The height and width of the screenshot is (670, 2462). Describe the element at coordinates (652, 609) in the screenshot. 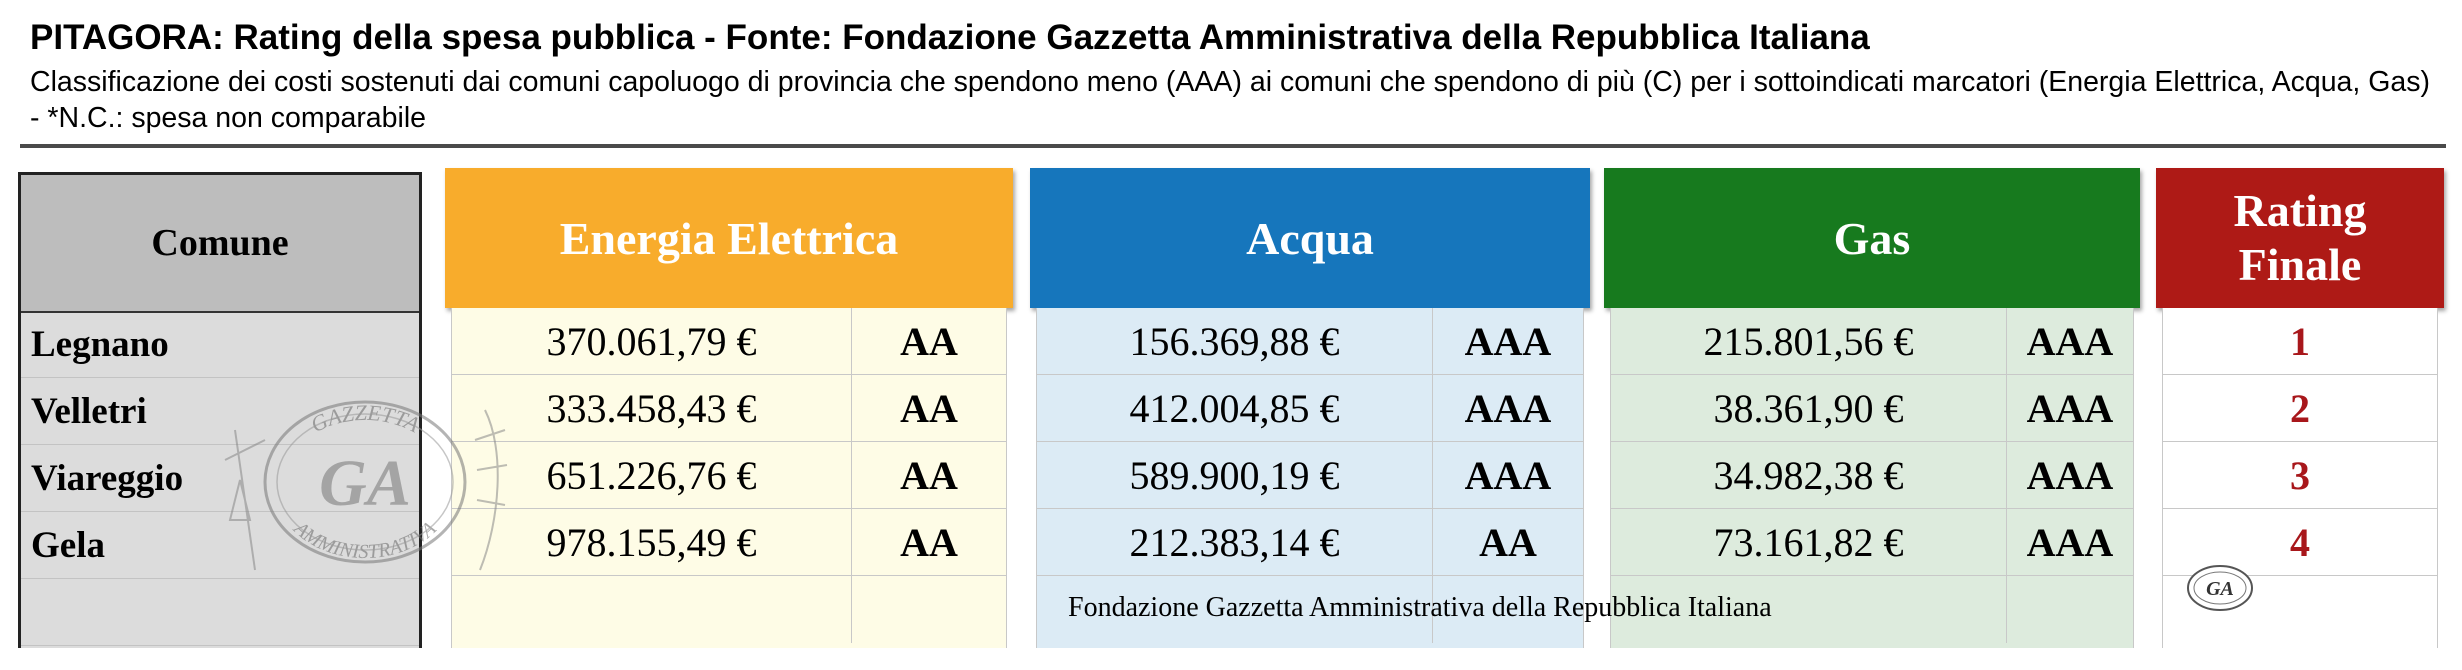

I see `energia-value-empty` at that location.